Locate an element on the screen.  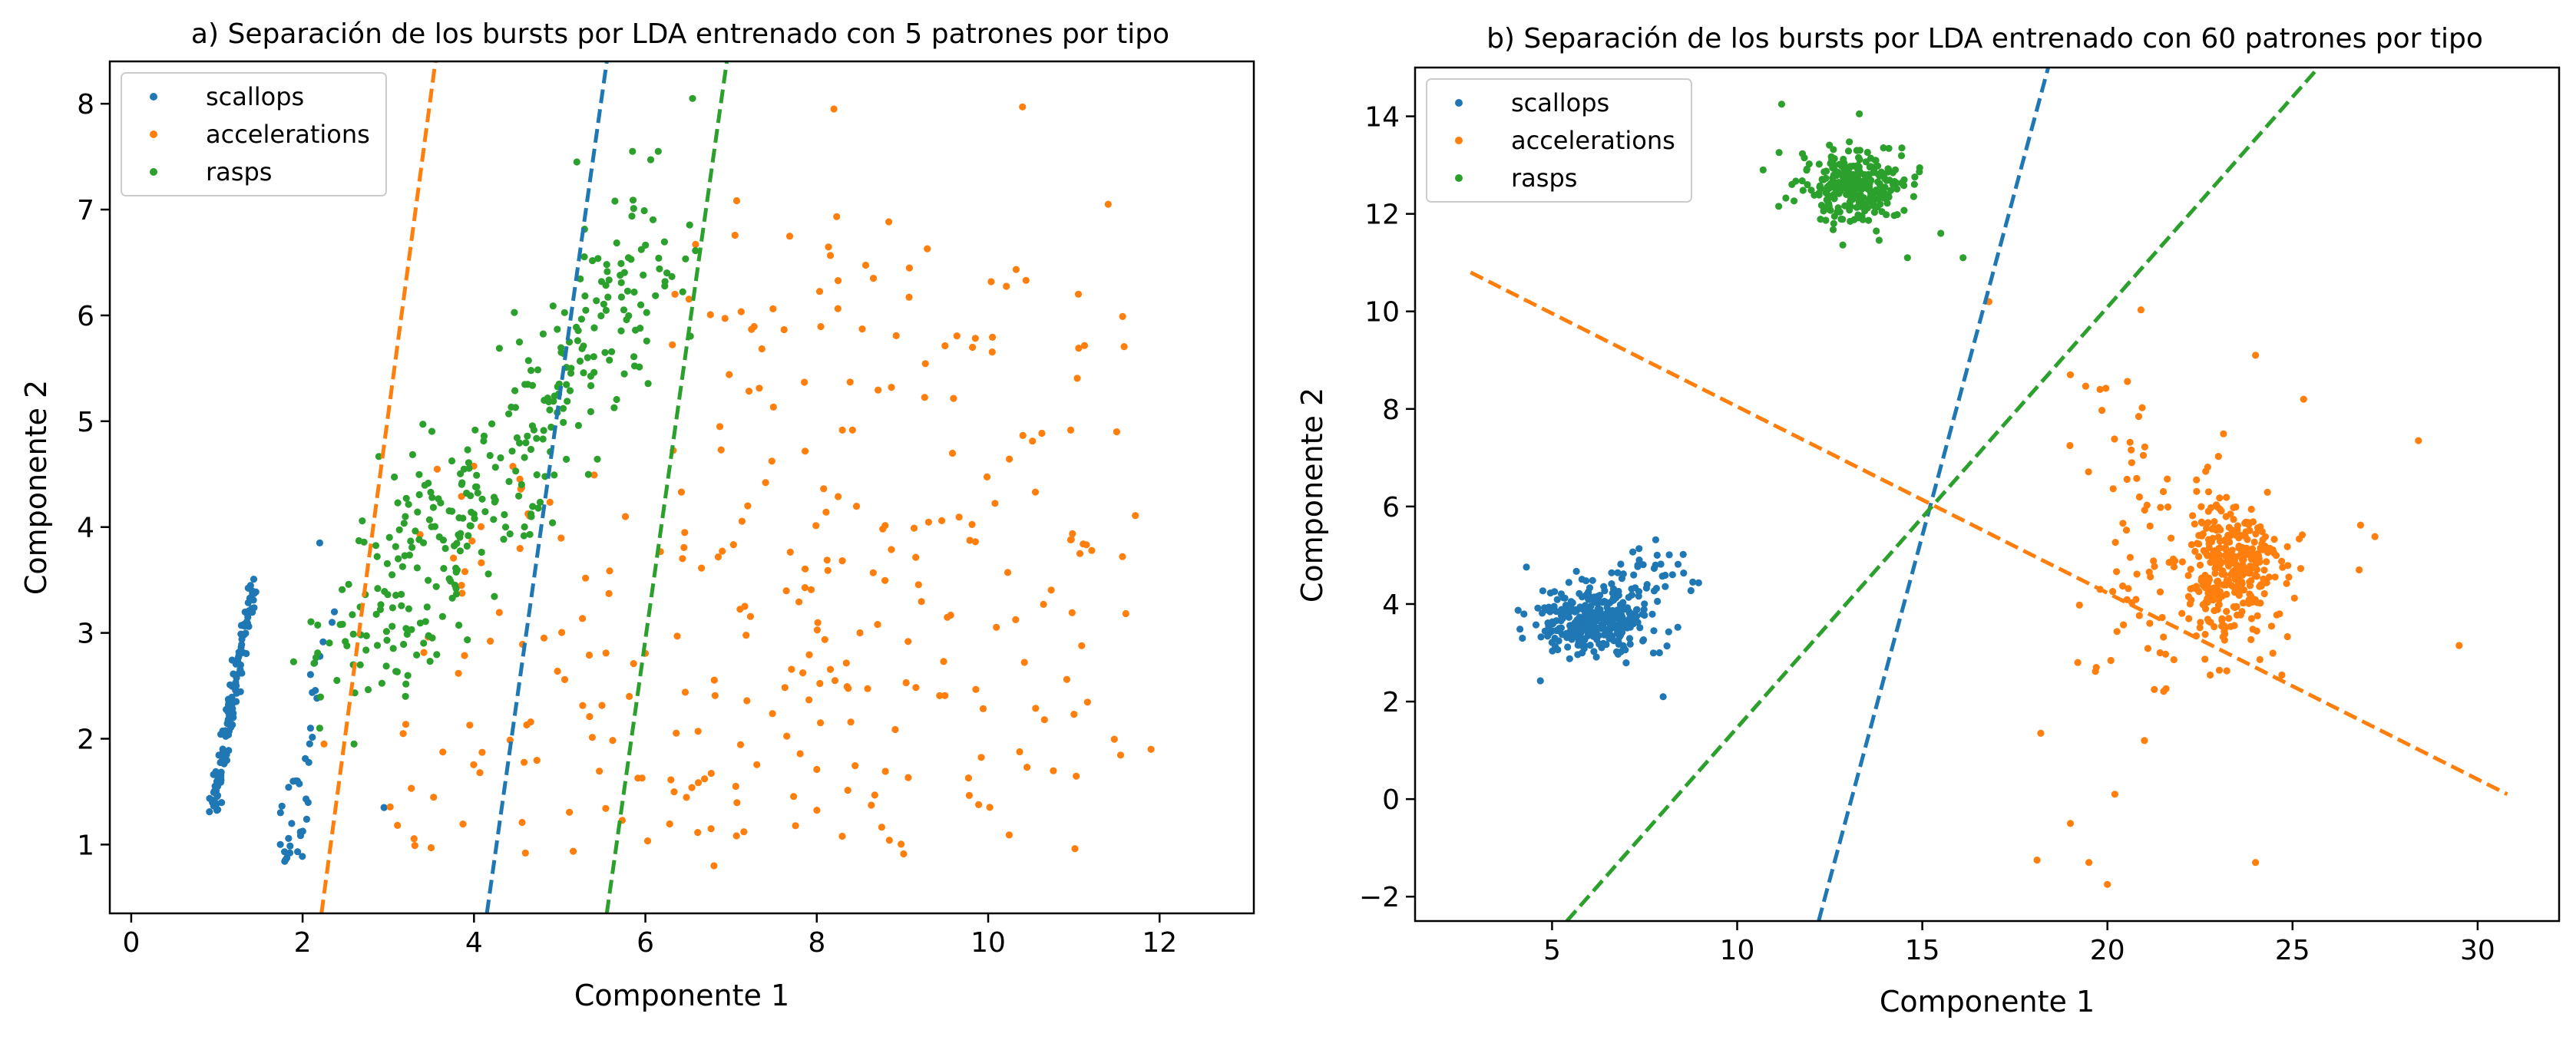
panel-b-legend-marker-accelerations is located at coordinates (1459, 140).